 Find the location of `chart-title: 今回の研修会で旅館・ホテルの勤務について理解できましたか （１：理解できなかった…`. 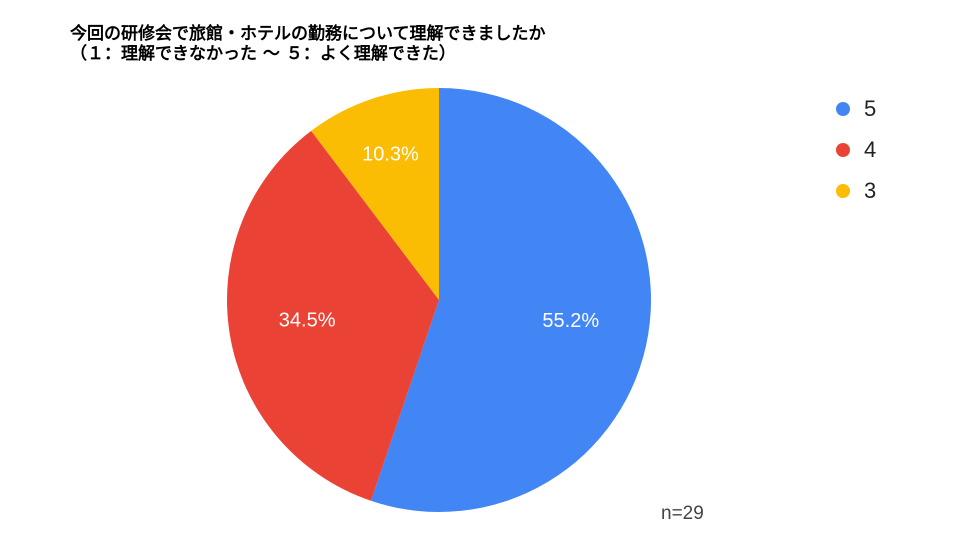

chart-title: 今回の研修会で旅館・ホテルの勤務について理解できましたか （１：理解できなかった… is located at coordinates (308, 44).